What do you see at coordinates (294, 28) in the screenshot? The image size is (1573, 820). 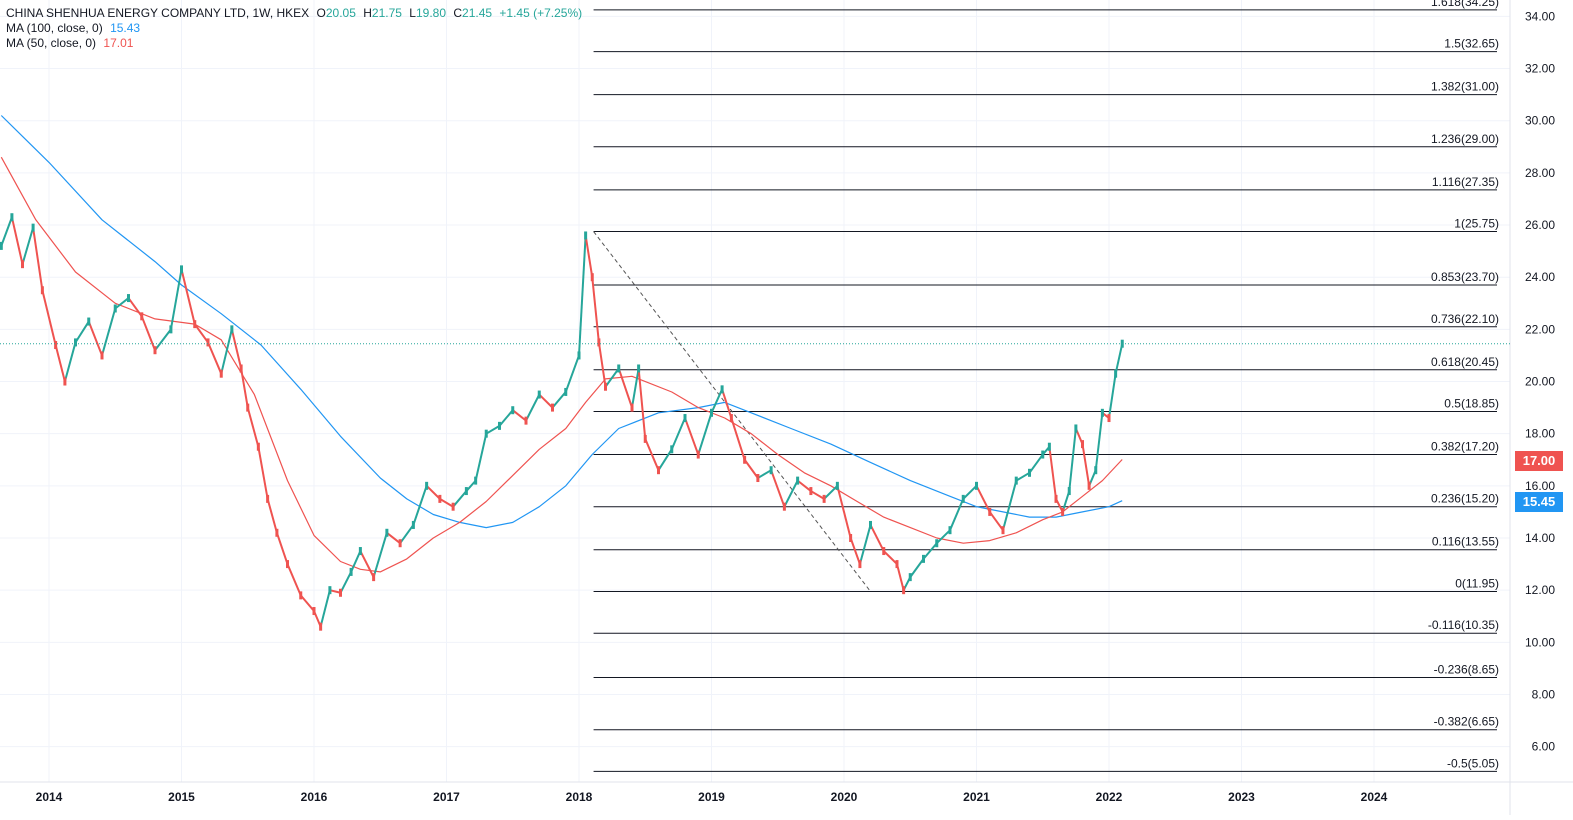 I see `ma100-legend-row: MA (100, close, 0) 15.43` at bounding box center [294, 28].